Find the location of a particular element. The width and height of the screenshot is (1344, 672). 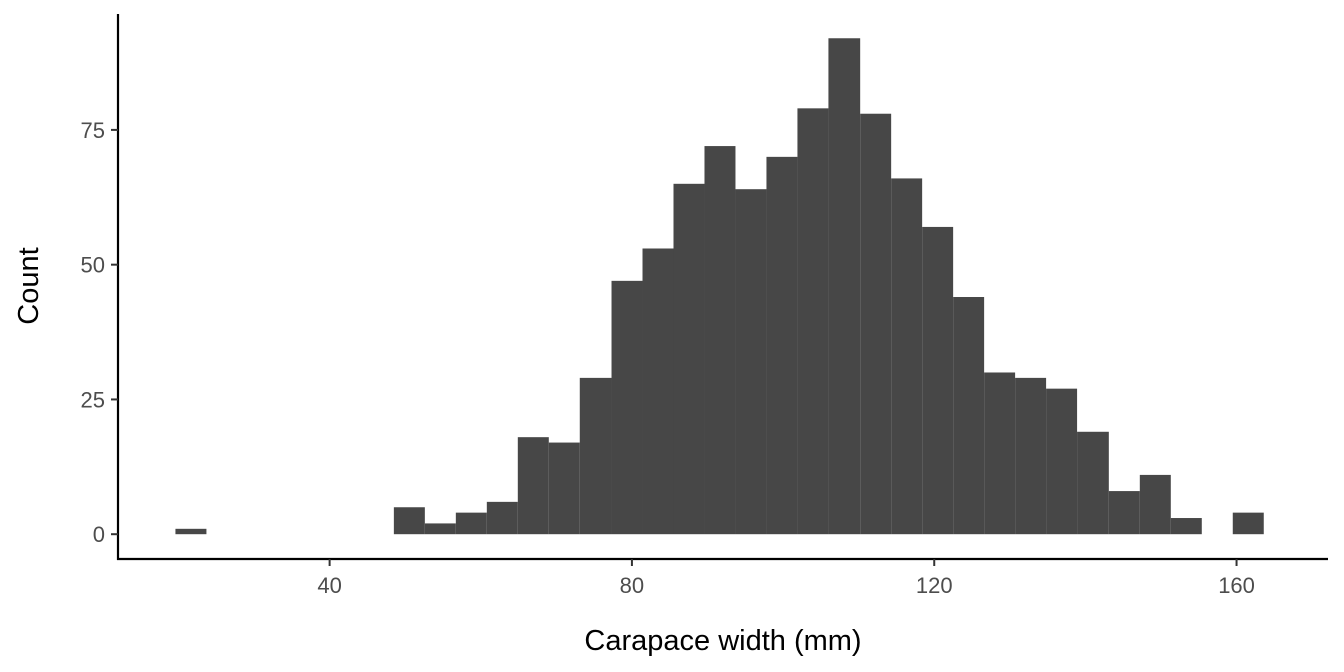

y-tick-label: 25 is located at coordinates (93, 399).